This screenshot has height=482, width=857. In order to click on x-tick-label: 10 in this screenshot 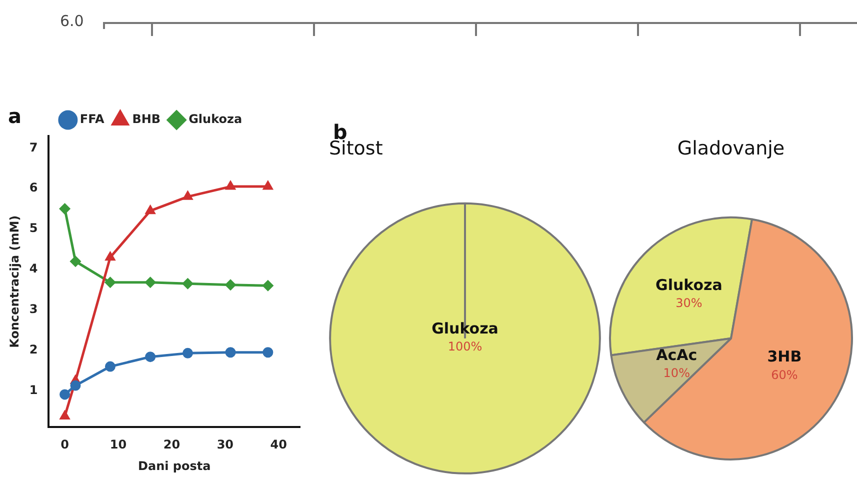, I will do `click(118, 445)`.